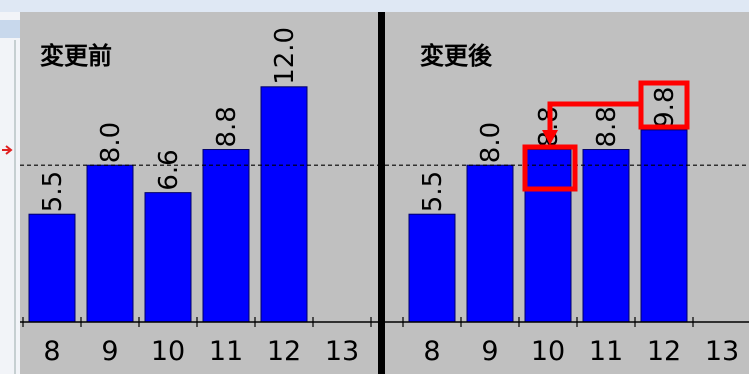 The image size is (749, 374). I want to click on annotation, so click(606, 136).